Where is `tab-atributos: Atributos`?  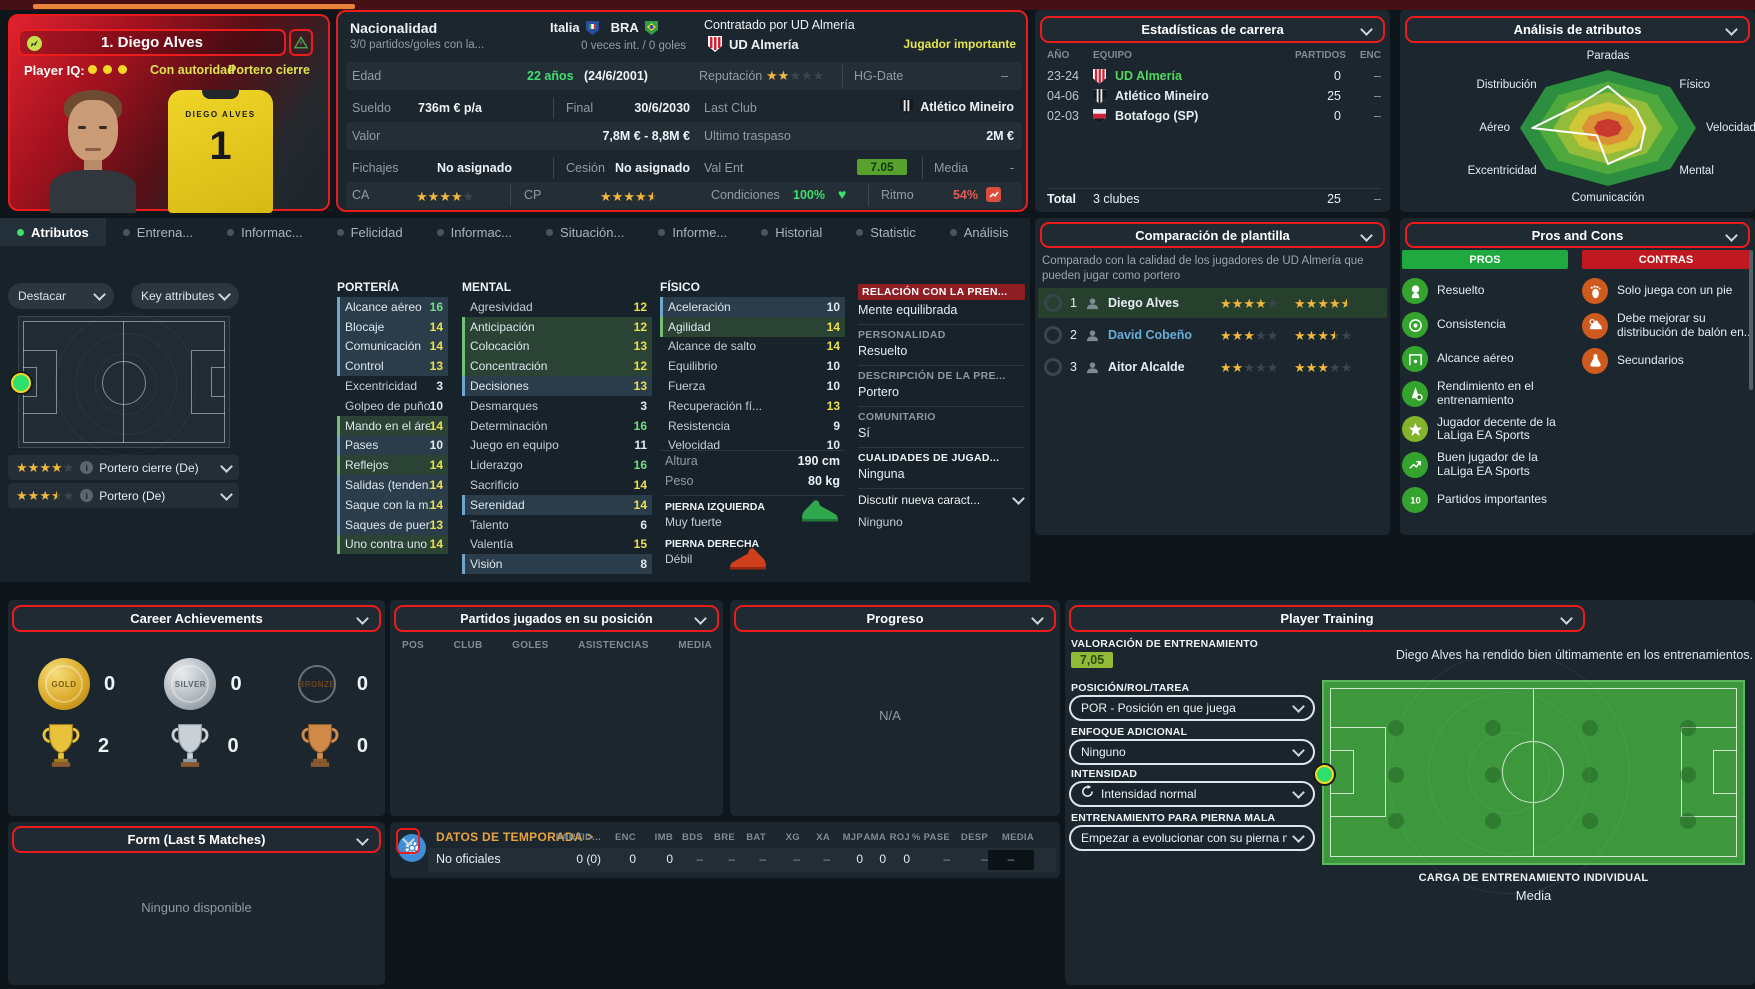 tab-atributos: Atributos is located at coordinates (53, 232).